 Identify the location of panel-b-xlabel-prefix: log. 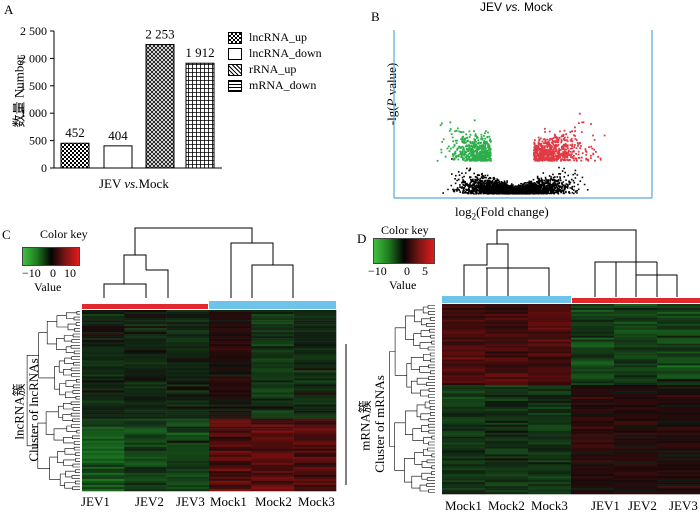
(463, 211).